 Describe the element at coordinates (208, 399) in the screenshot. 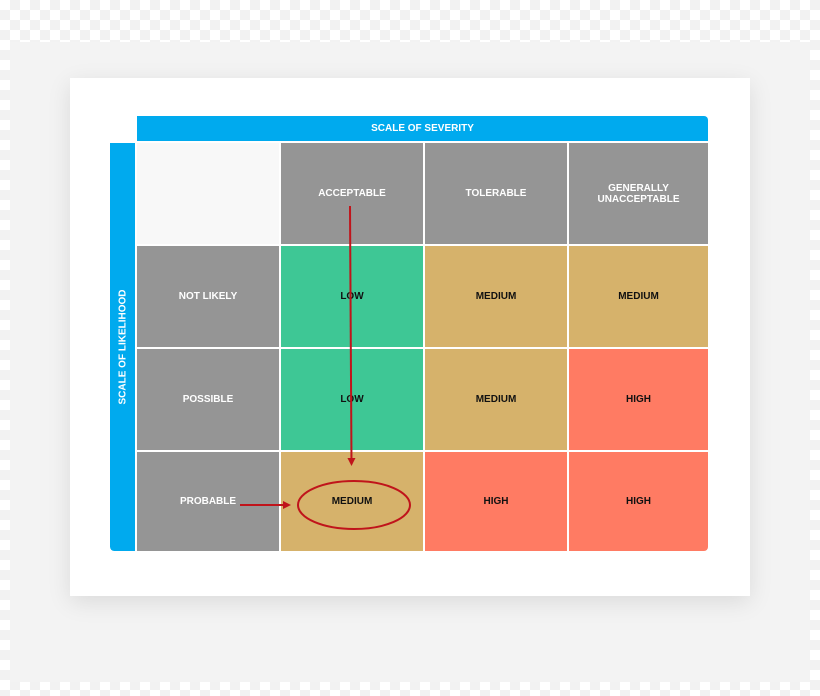

I see `likelihood-header-possible: POSSIBLE` at that location.